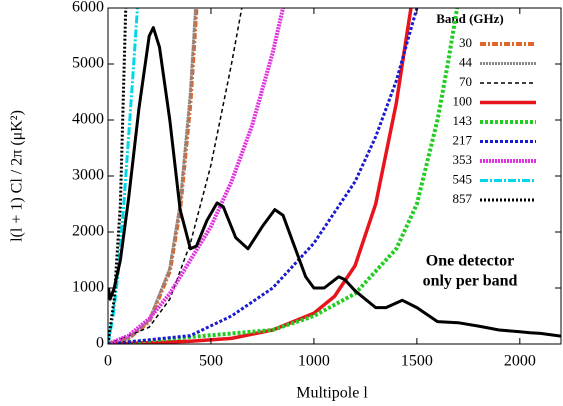  I want to click on y-tick-label: 4000, so click(88, 119).